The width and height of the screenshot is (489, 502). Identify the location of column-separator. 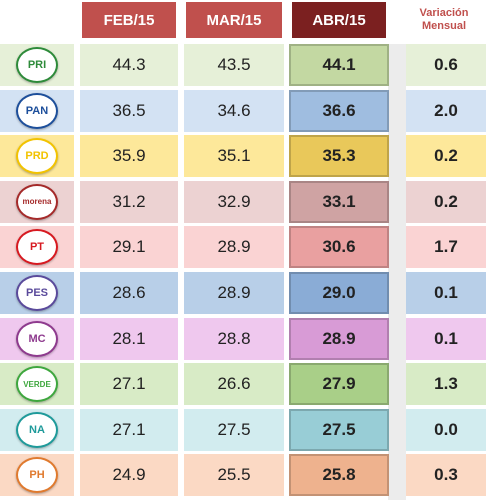
(397, 272).